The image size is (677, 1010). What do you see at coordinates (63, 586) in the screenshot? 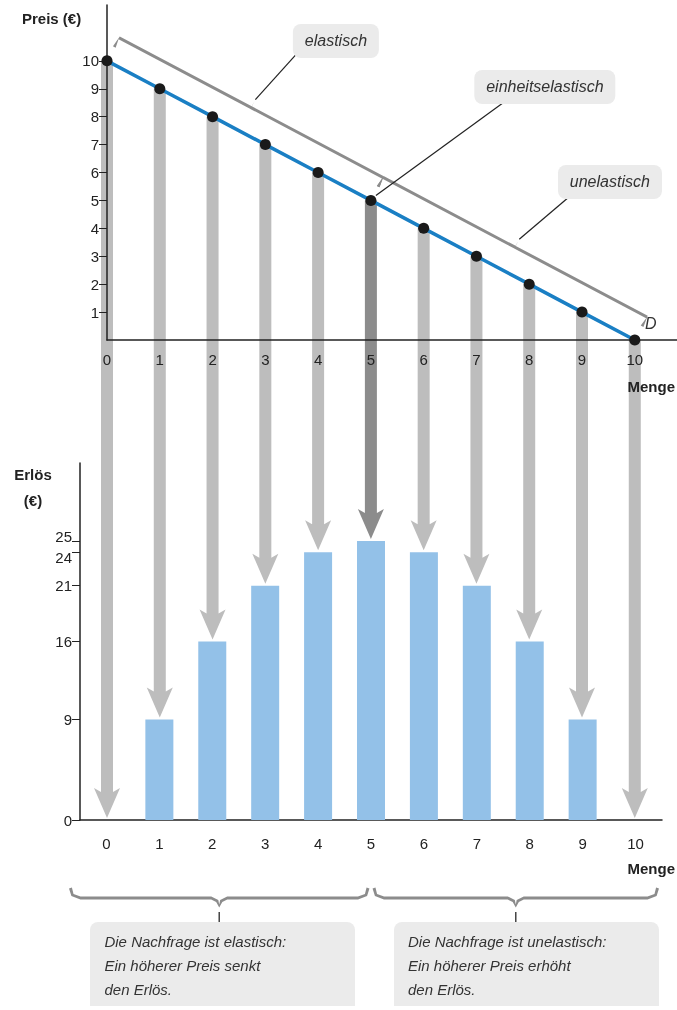
I see `y-tick-label: 21` at bounding box center [63, 586].